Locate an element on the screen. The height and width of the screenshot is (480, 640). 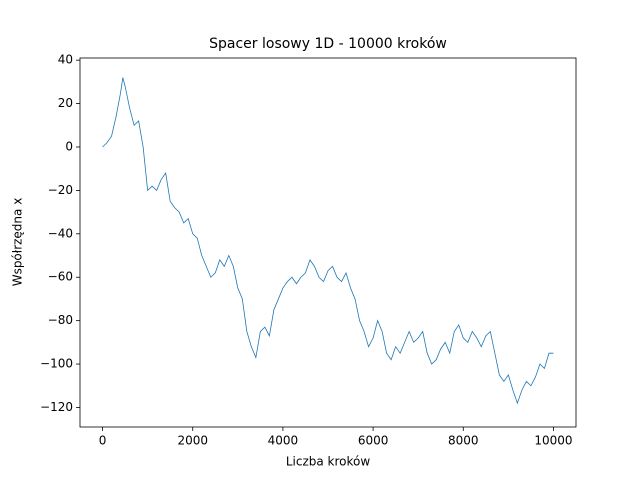
y-tick-label: 0 is located at coordinates (69, 146).